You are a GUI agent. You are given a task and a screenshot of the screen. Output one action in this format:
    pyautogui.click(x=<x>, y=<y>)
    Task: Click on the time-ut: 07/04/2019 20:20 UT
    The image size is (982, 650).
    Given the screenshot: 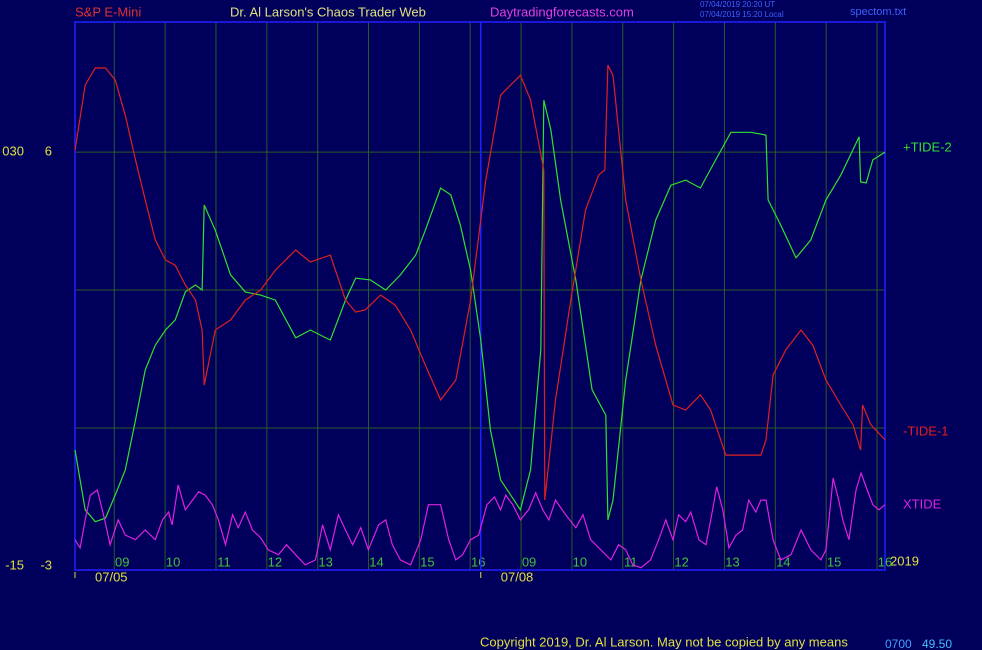 What is the action you would take?
    pyautogui.click(x=737, y=4)
    